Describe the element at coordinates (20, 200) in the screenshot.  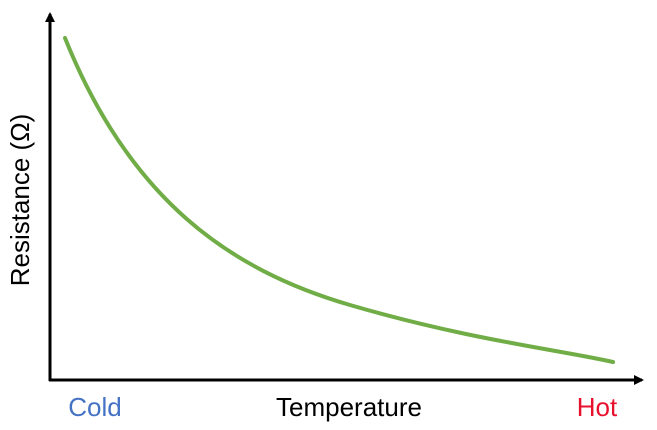
I see `y-axis-label: Resistance (Ω)` at that location.